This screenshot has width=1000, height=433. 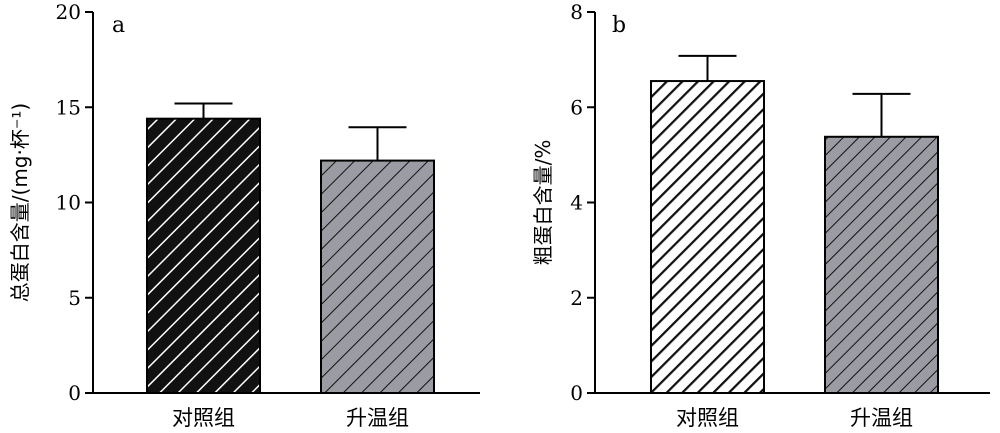 What do you see at coordinates (576, 203) in the screenshot?
I see `y-tick-label-b: 4` at bounding box center [576, 203].